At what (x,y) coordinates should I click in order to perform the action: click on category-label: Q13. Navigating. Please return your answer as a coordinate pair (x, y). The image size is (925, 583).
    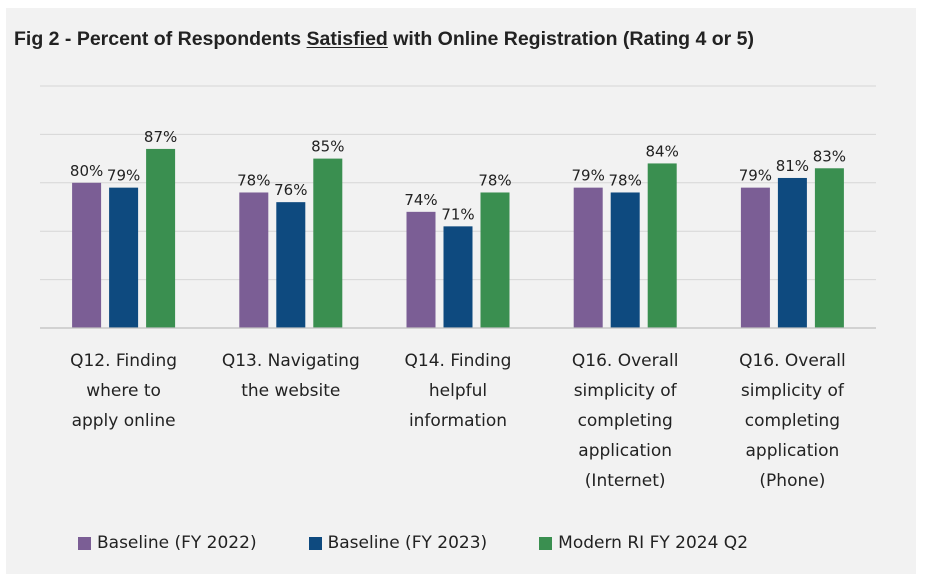
    Looking at the image, I should click on (291, 361).